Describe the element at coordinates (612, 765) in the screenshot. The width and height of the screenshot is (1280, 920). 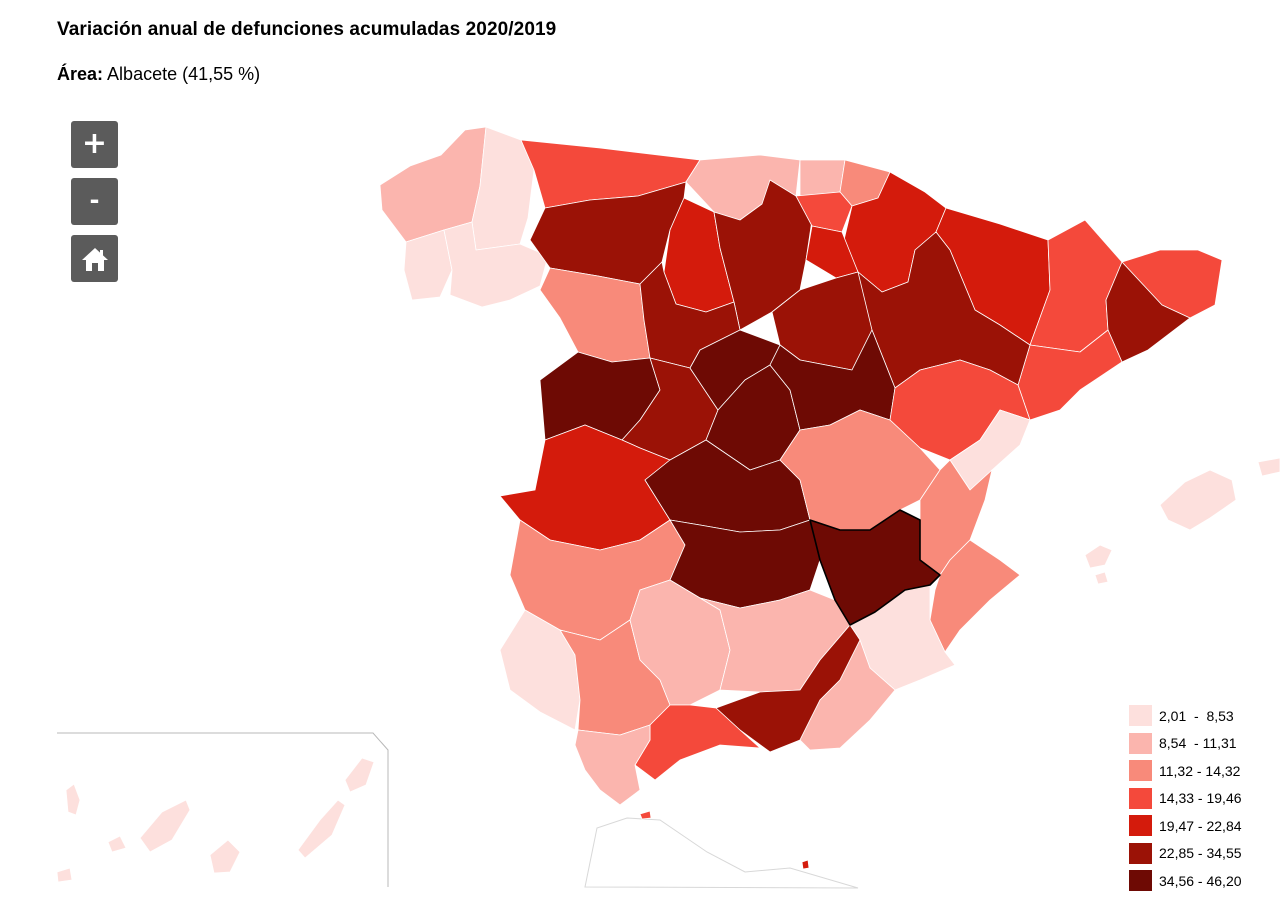
I see `province-cadiz` at that location.